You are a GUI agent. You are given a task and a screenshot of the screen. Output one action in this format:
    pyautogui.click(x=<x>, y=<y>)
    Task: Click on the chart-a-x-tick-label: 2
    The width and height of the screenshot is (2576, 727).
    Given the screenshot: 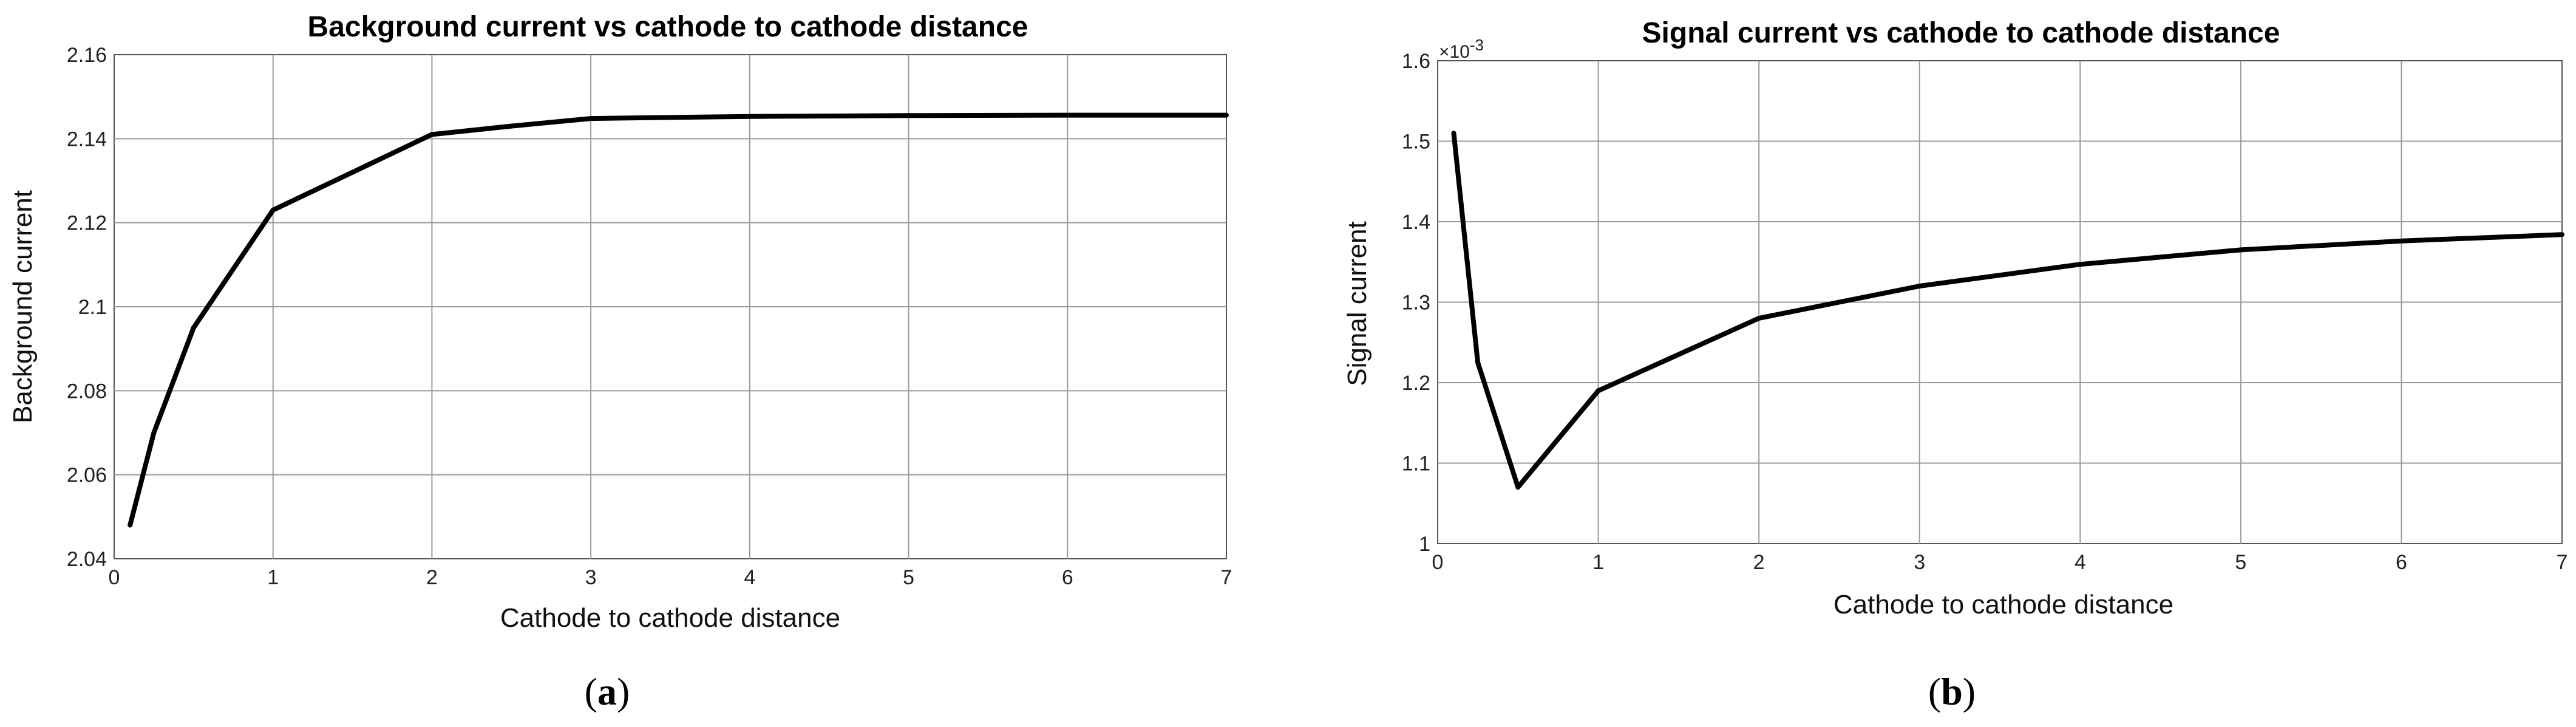 What is the action you would take?
    pyautogui.click(x=432, y=577)
    